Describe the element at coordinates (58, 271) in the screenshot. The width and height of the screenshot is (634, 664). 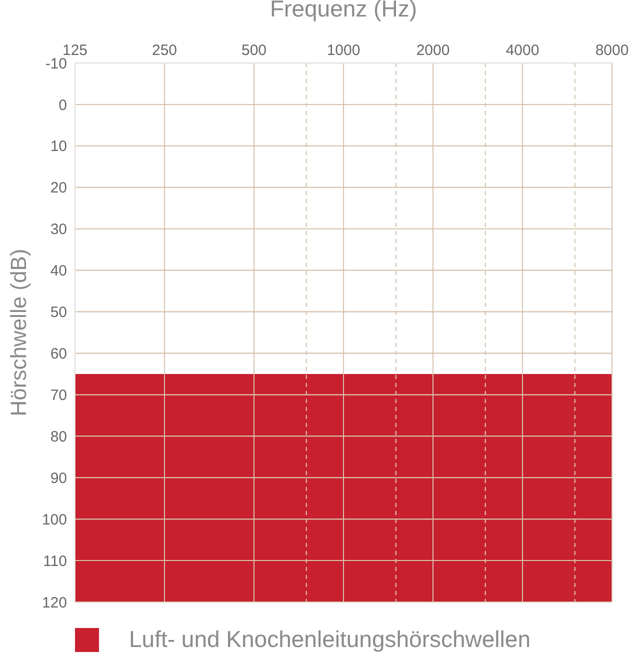
I see `y-tick-label: 40` at that location.